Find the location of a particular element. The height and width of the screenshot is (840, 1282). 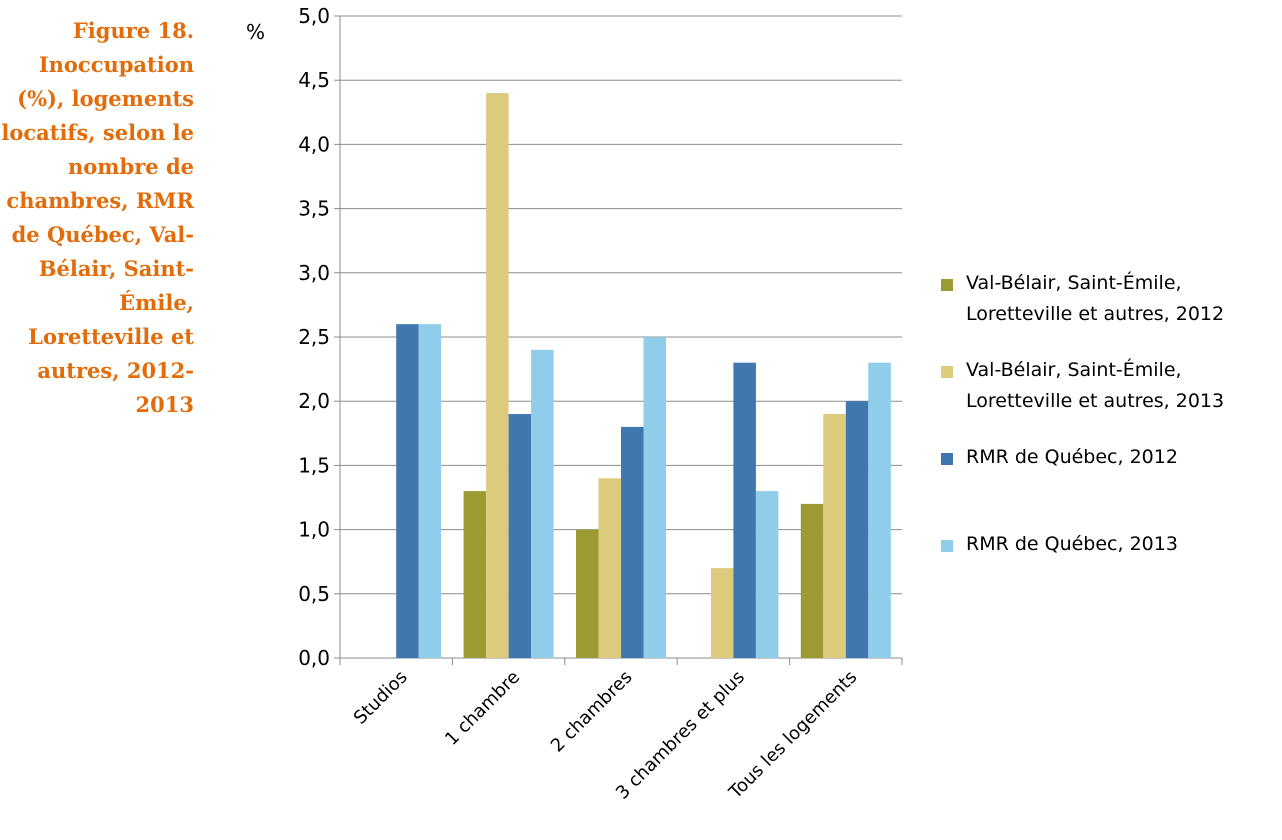

y-tick-label: 1,0 is located at coordinates (314, 530).